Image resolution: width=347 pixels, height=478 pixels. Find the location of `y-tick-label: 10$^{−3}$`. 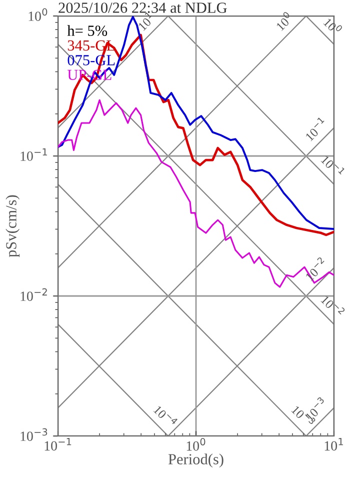

y-tick-label: 10$^{−3}$ is located at coordinates (34, 434).